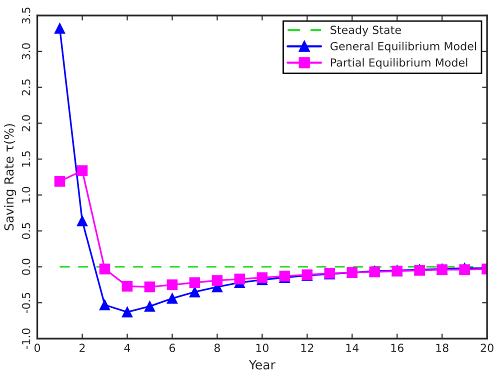 This screenshot has width=497, height=387. Describe the element at coordinates (26, 266) in the screenshot. I see `y-tick-label: 0.0` at that location.